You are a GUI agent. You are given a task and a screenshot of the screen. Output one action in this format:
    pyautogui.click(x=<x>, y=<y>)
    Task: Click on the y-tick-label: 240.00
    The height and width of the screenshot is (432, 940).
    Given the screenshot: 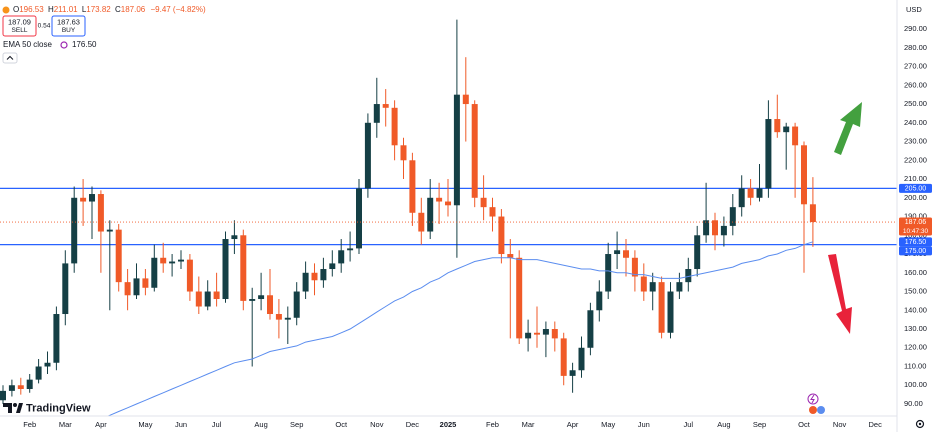 What is the action you would take?
    pyautogui.click(x=915, y=122)
    